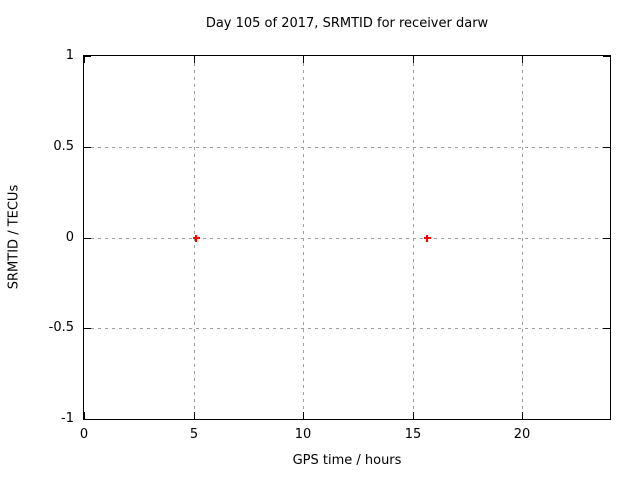 The width and height of the screenshot is (640, 480). Describe the element at coordinates (63, 146) in the screenshot. I see `y-tick-label: 0.5` at that location.